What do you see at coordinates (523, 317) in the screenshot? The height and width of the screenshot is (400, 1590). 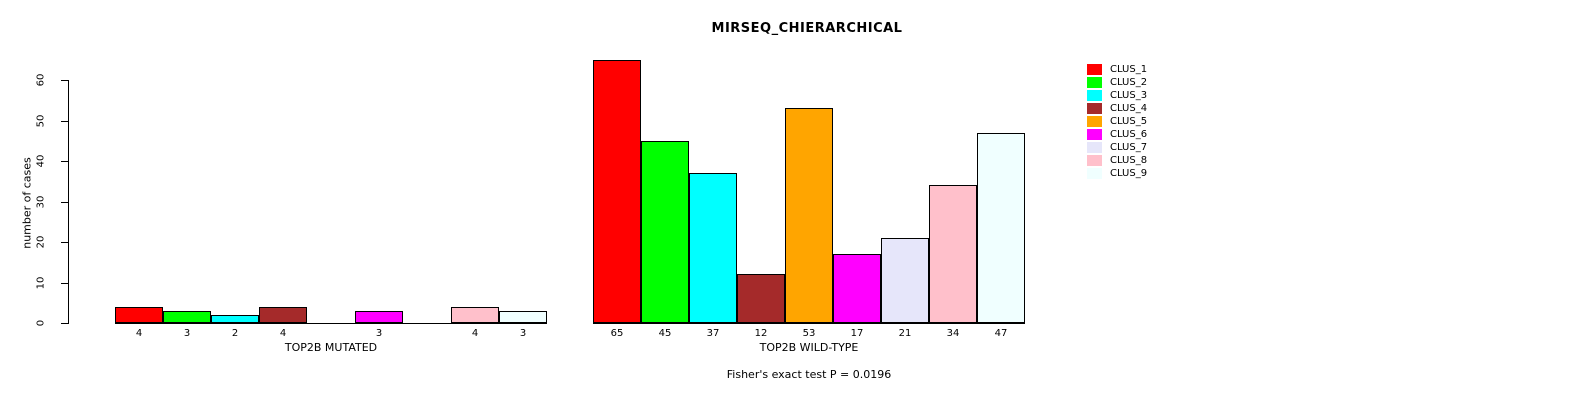 I see `bar-clus_9-group1` at bounding box center [523, 317].